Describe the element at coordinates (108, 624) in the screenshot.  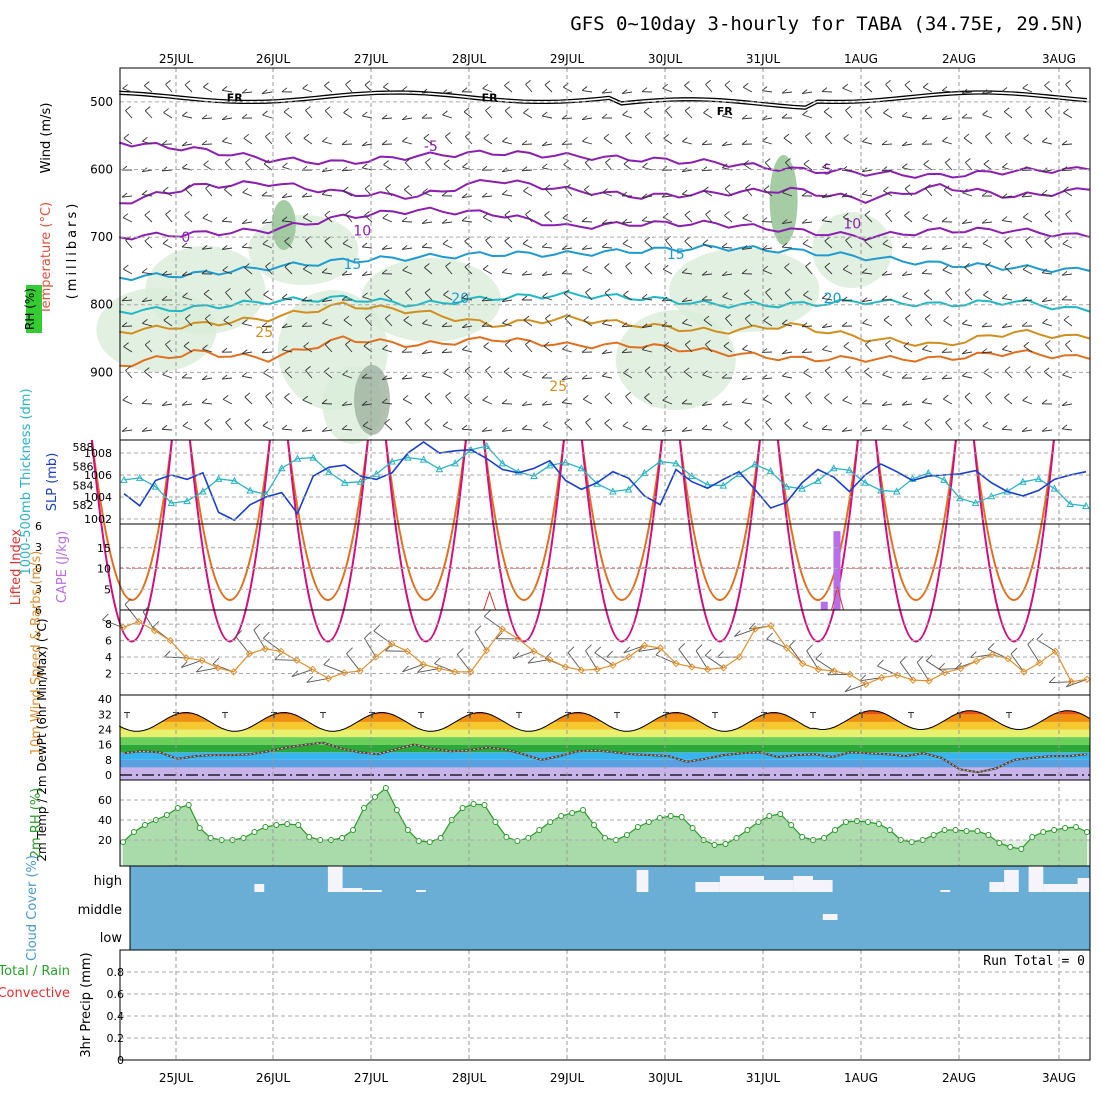
I see `wind-tick: 8` at that location.